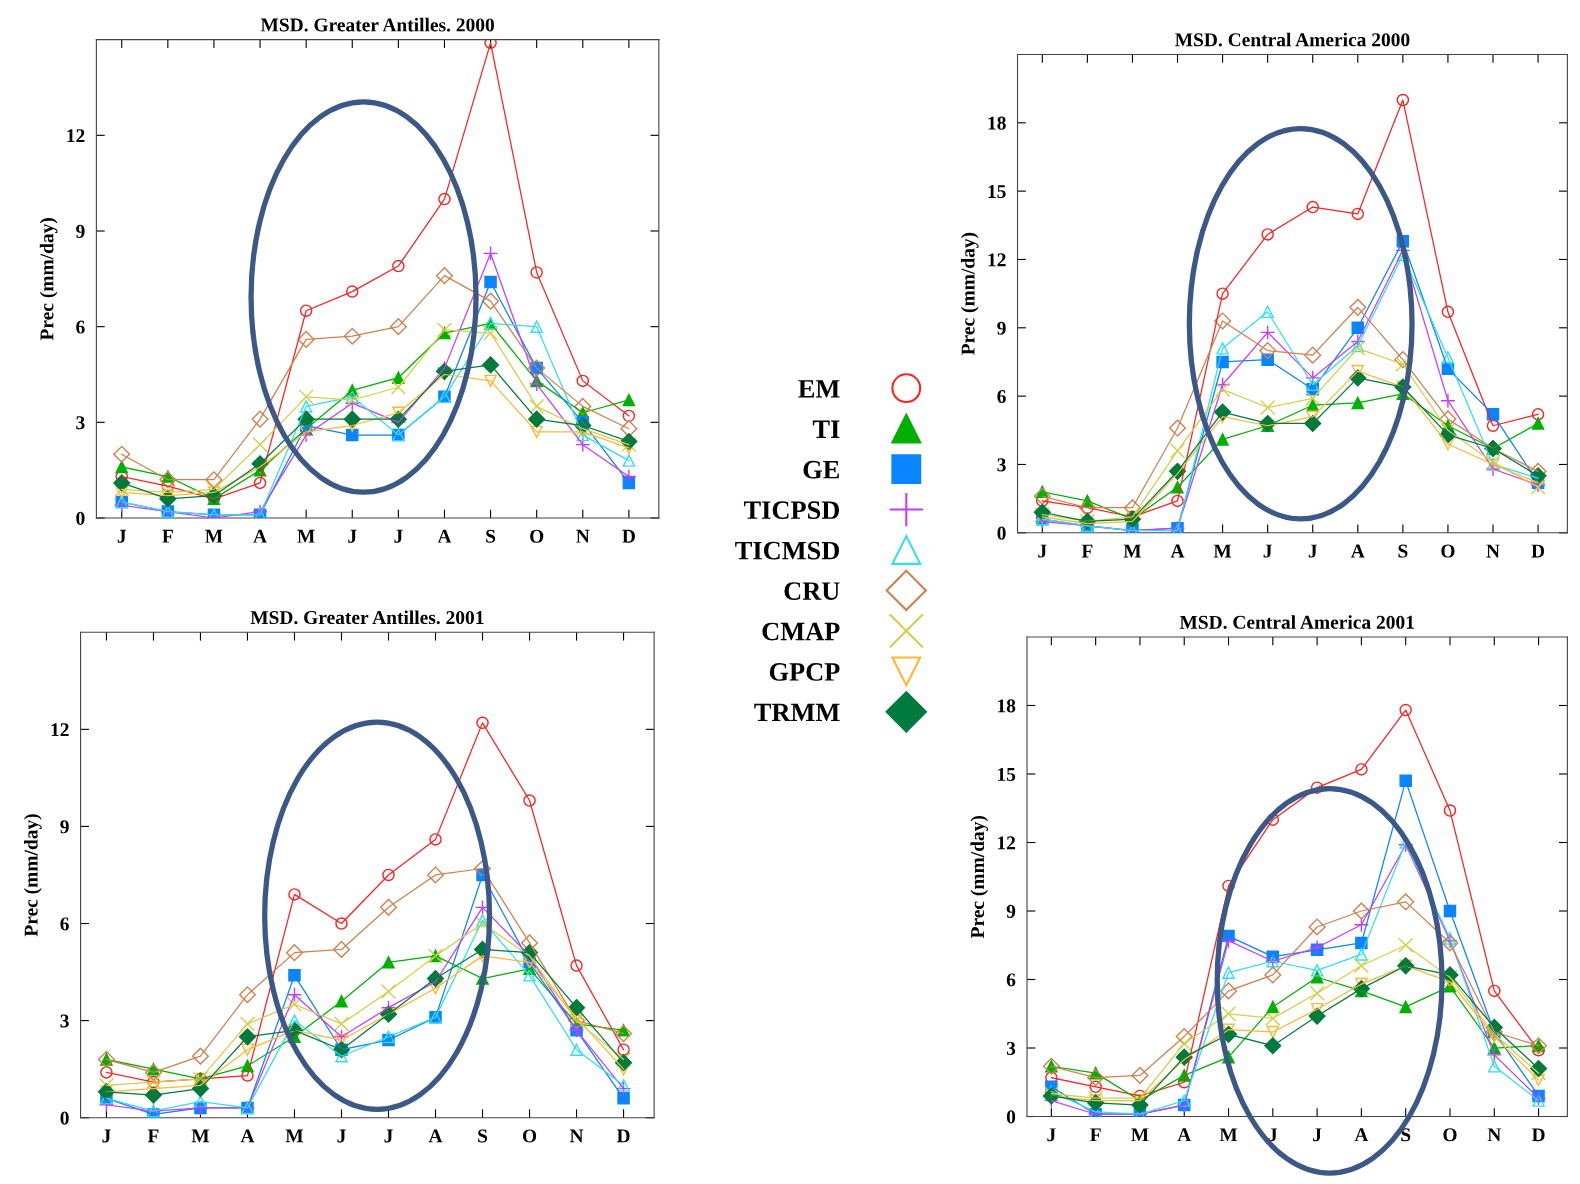 Image resolution: width=1580 pixels, height=1184 pixels. What do you see at coordinates (801, 631) in the screenshot?
I see `legend-label: CMAP` at bounding box center [801, 631].